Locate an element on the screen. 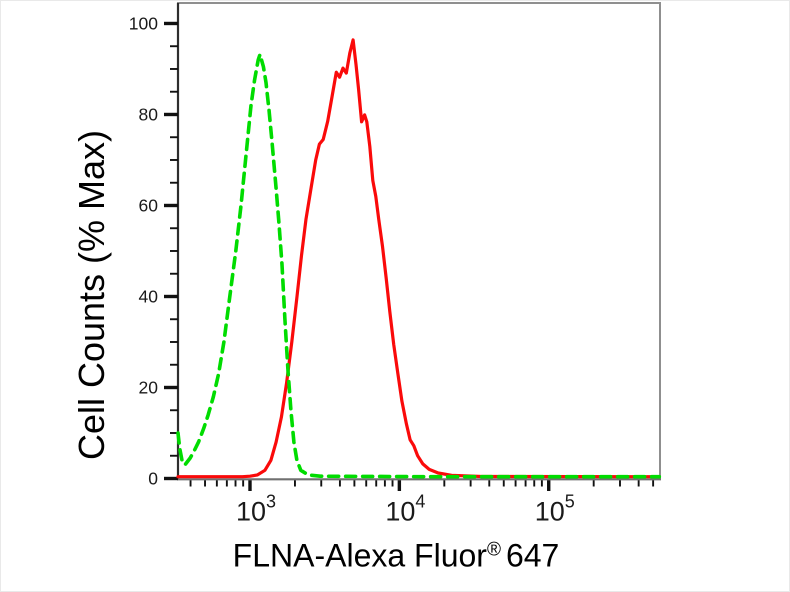 The width and height of the screenshot is (790, 592). y-axis-title: Cell Counts (% Max) is located at coordinates (91, 295).